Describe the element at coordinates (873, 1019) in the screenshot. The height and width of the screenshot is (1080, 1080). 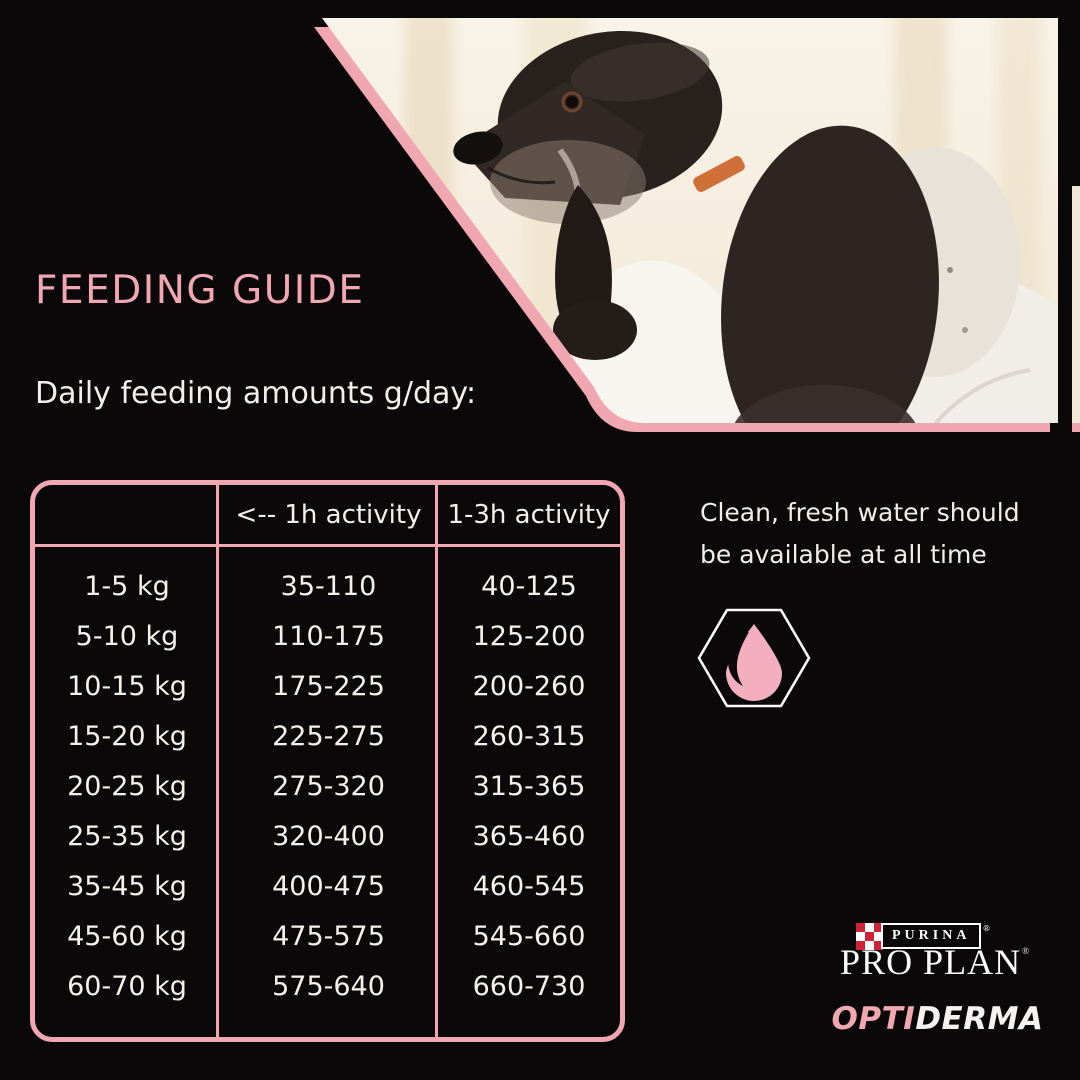
I see `opti-text: OPTI` at that location.